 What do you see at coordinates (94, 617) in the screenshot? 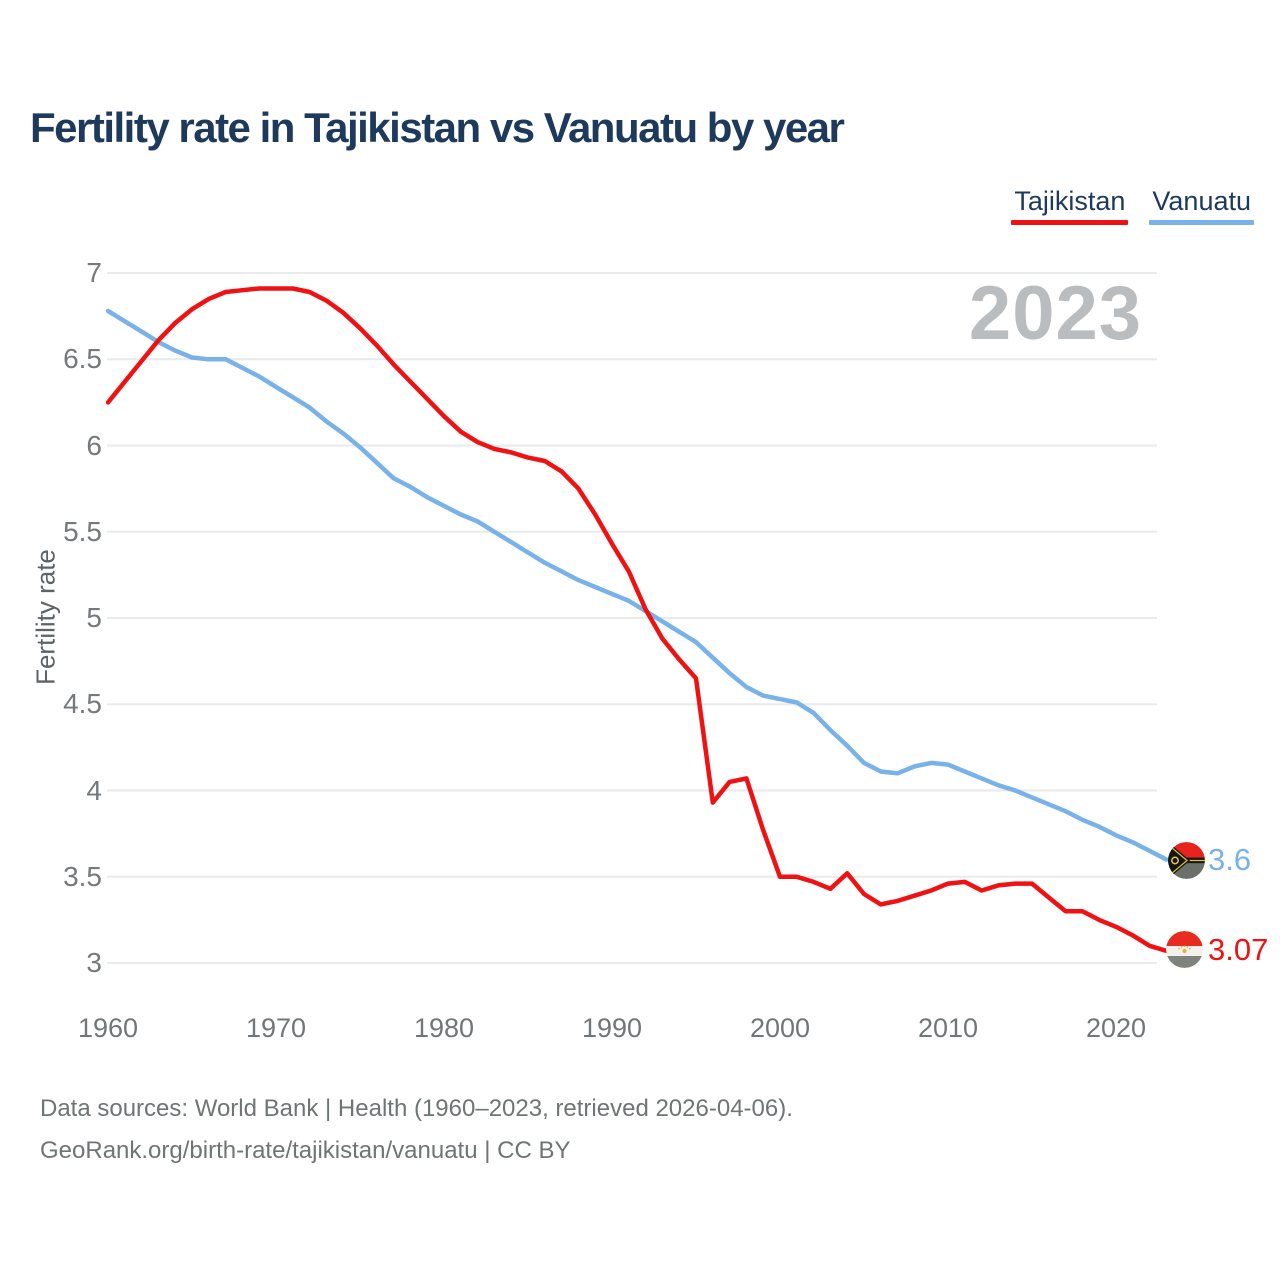
I see `y-tick-label: 5` at bounding box center [94, 617].